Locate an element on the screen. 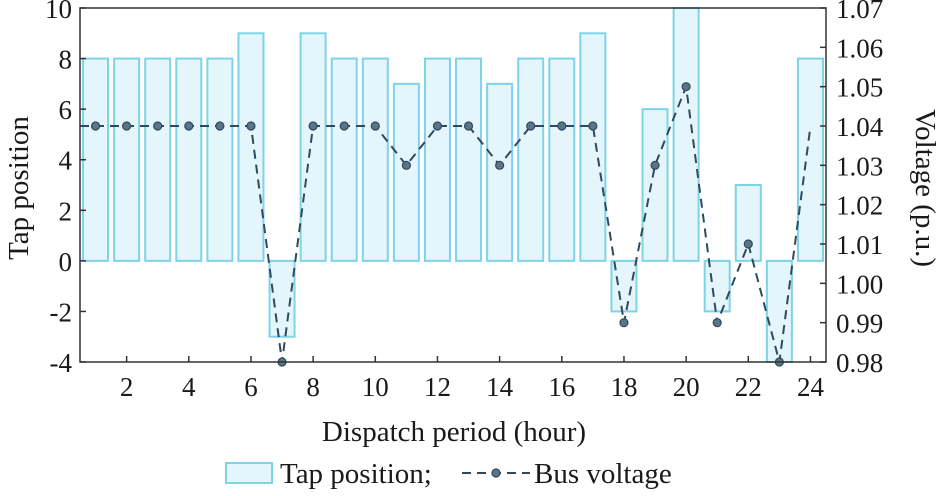  x-tick-label: 16 is located at coordinates (561, 387).